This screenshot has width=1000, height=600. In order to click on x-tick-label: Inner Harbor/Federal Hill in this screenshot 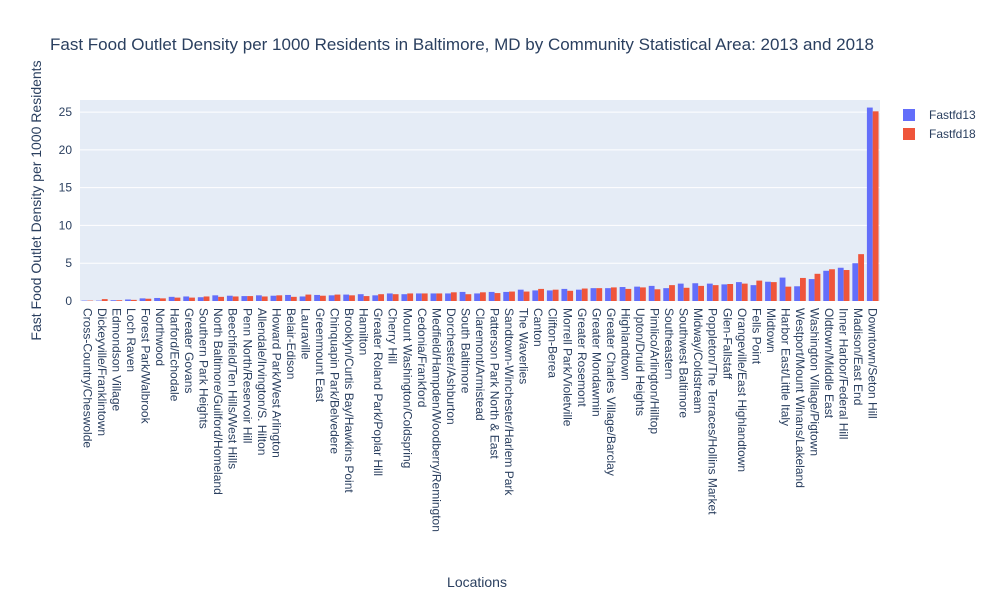, I will do `click(844, 373)`.